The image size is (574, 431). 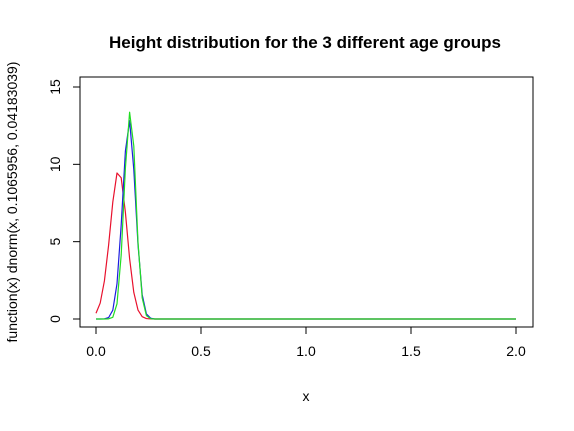 What do you see at coordinates (201, 351) in the screenshot?
I see `x-tick-label: 0.5` at bounding box center [201, 351].